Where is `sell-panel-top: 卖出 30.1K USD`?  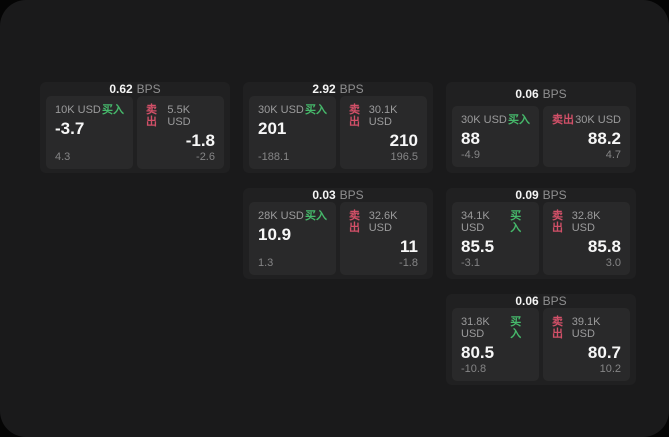 sell-panel-top: 卖出 30.1K USD is located at coordinates (383, 116).